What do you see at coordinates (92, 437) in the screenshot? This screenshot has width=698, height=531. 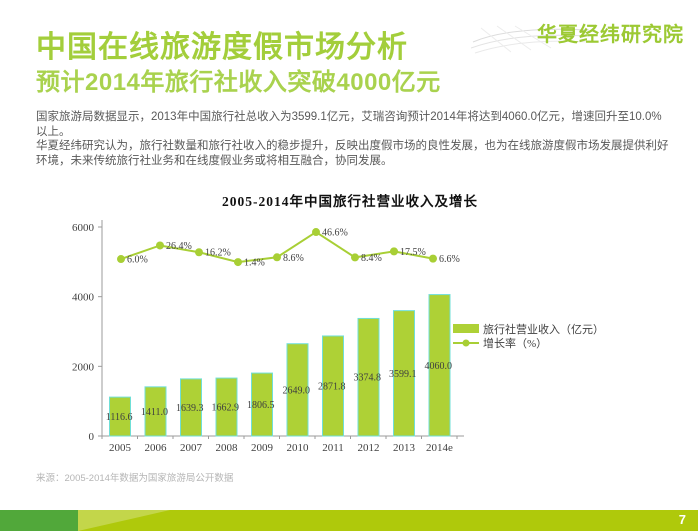 I see `y-axis-tick-label: 0` at bounding box center [92, 437].